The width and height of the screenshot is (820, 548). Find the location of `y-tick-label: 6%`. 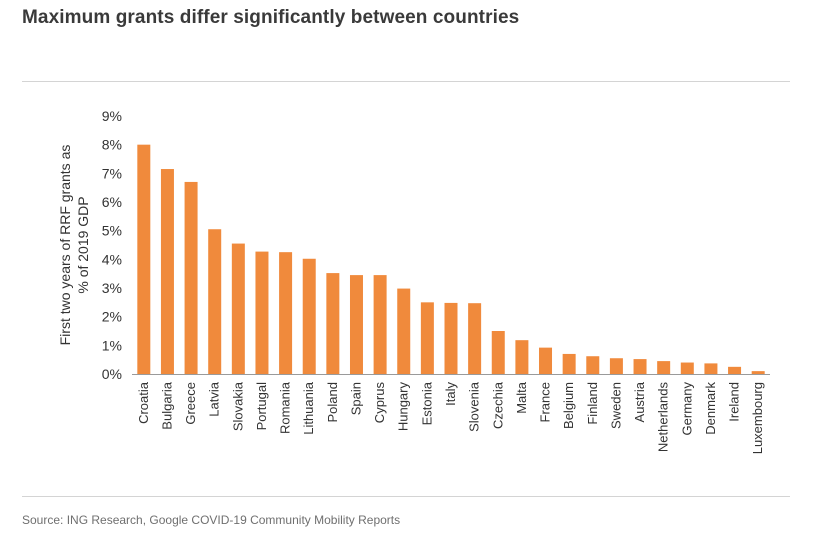

y-tick-label: 6% is located at coordinates (112, 202).